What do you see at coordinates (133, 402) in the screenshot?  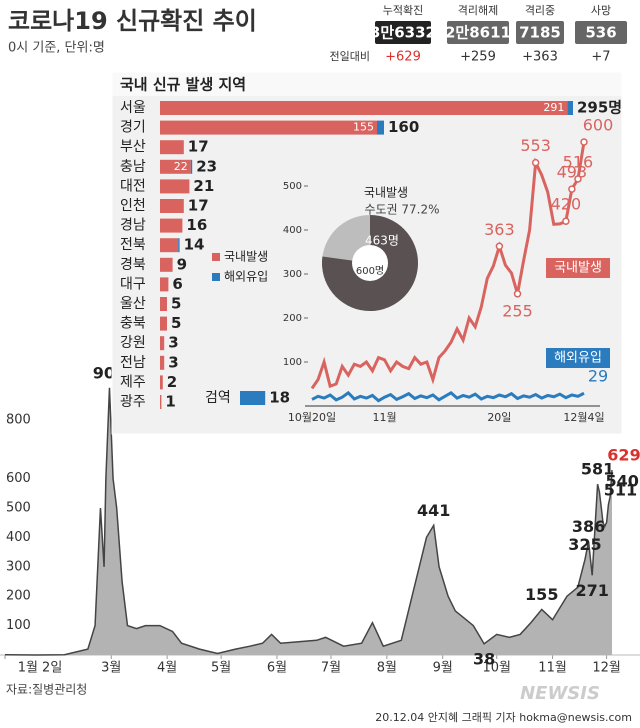 I see `category-label: 광주` at bounding box center [133, 402].